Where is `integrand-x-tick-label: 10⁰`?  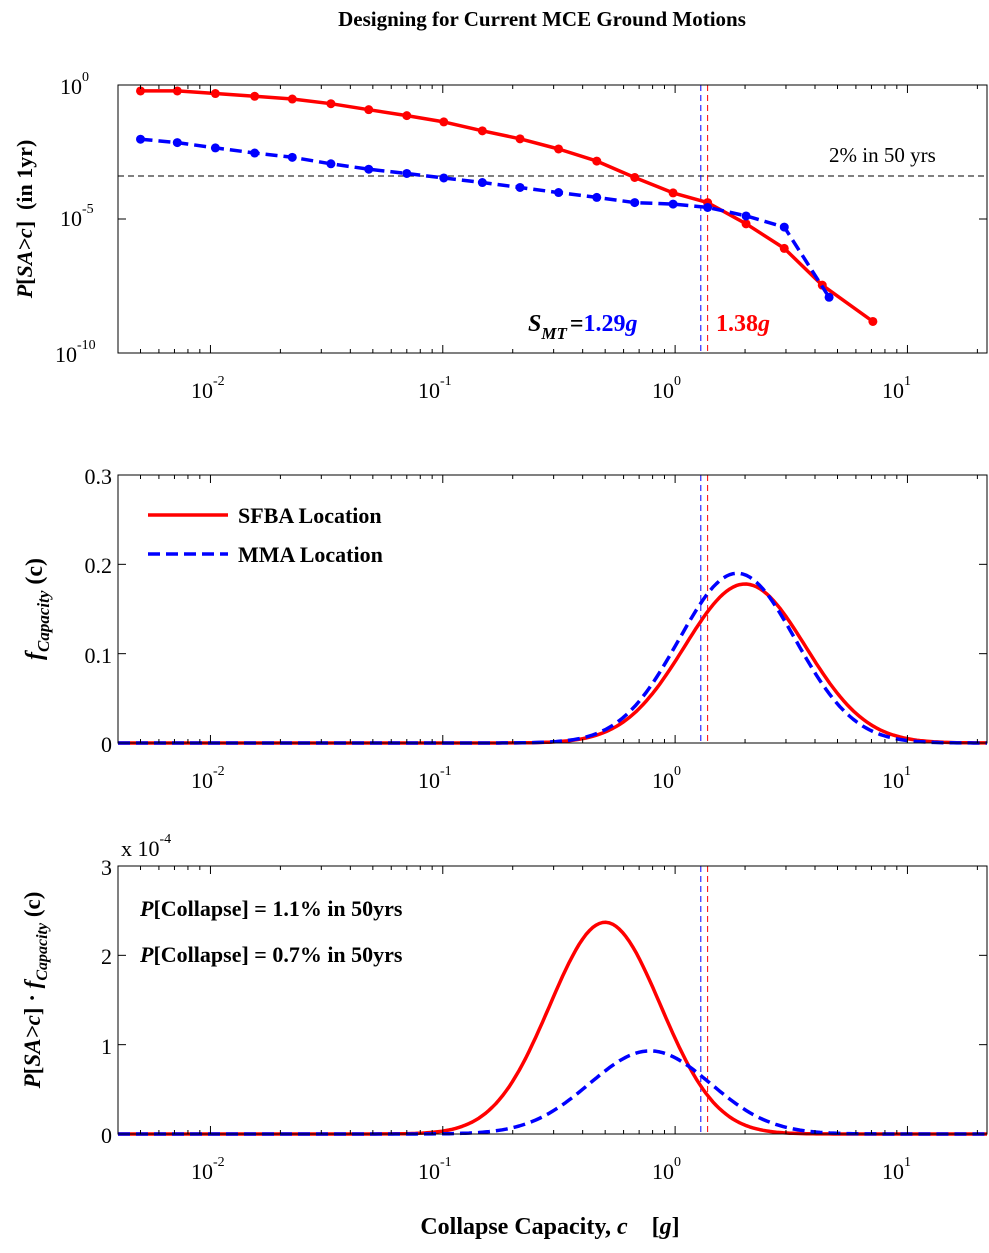
integrand-x-tick-label: 10⁰ is located at coordinates (666, 1169).